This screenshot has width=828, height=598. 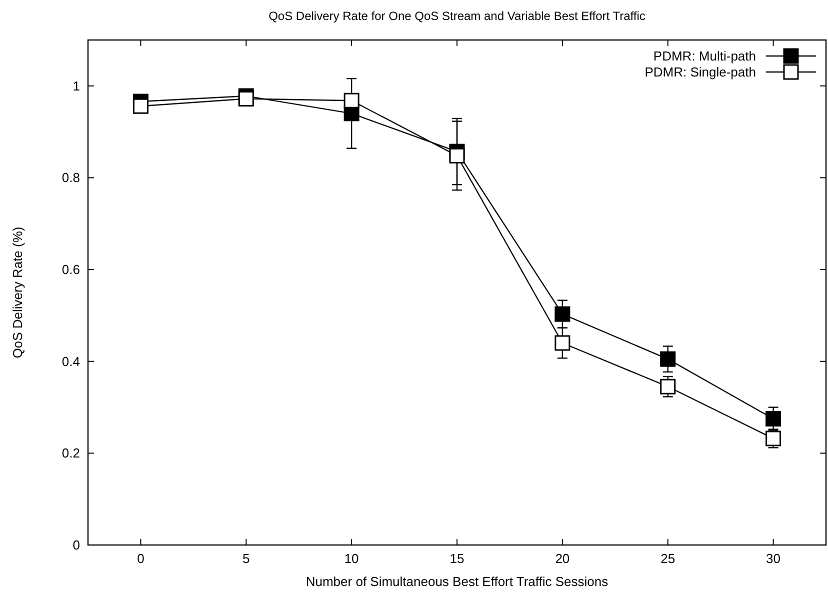 What do you see at coordinates (457, 558) in the screenshot?
I see `x-tick-label: 15` at bounding box center [457, 558].